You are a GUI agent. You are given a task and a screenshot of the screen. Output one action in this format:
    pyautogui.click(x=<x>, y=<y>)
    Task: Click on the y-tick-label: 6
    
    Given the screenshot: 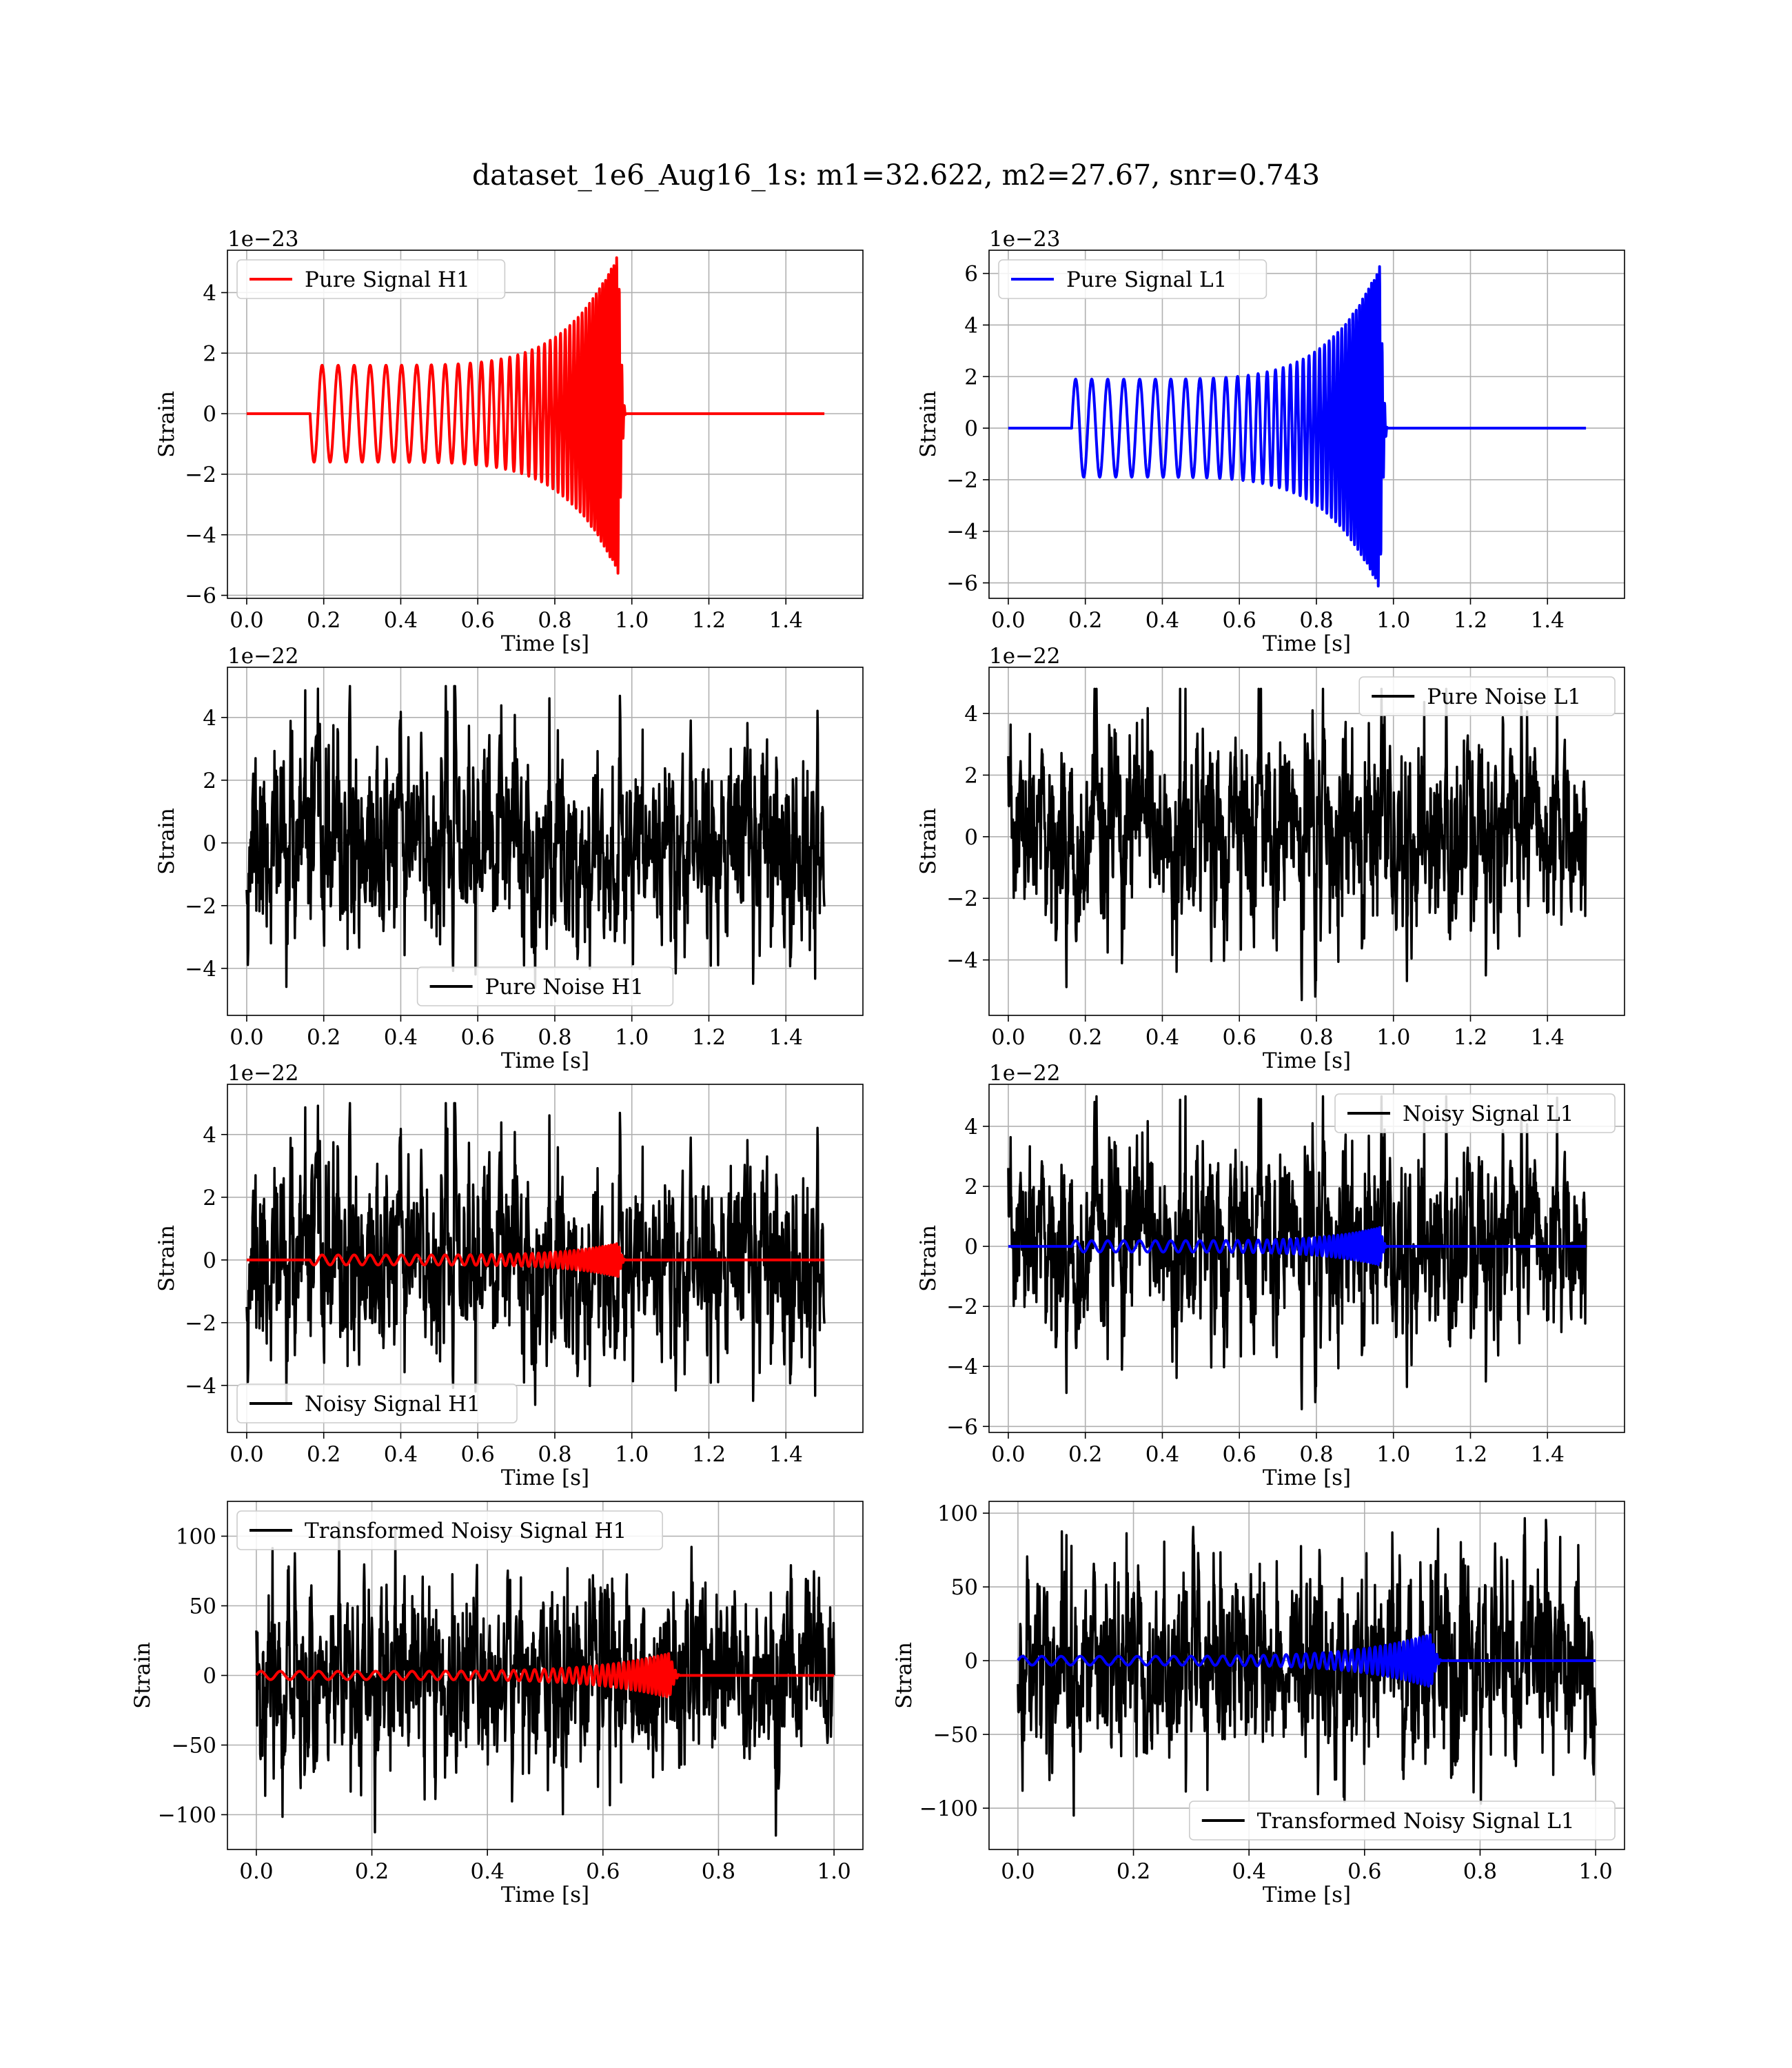 What is the action you would take?
    pyautogui.click(x=971, y=274)
    